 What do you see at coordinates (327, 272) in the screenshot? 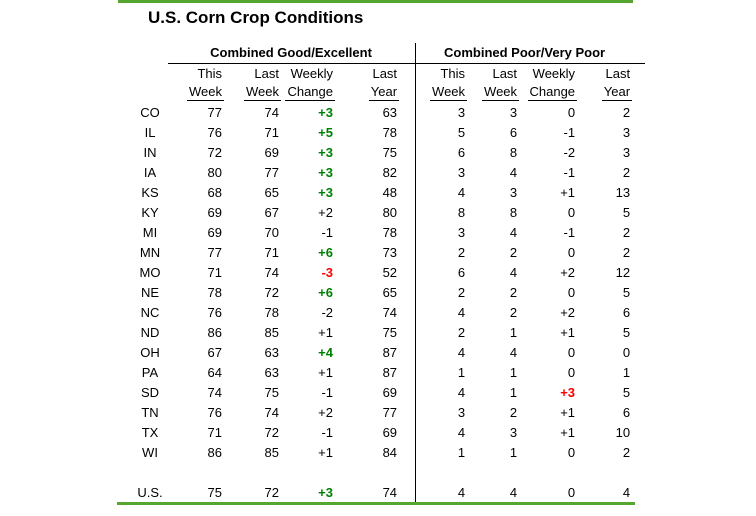
I see `ge-weekly-change-value: -3` at bounding box center [327, 272].